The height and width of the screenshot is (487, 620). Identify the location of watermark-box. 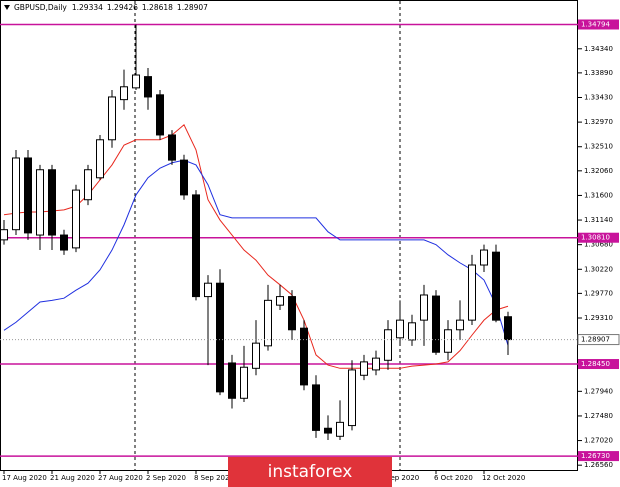
(310, 472).